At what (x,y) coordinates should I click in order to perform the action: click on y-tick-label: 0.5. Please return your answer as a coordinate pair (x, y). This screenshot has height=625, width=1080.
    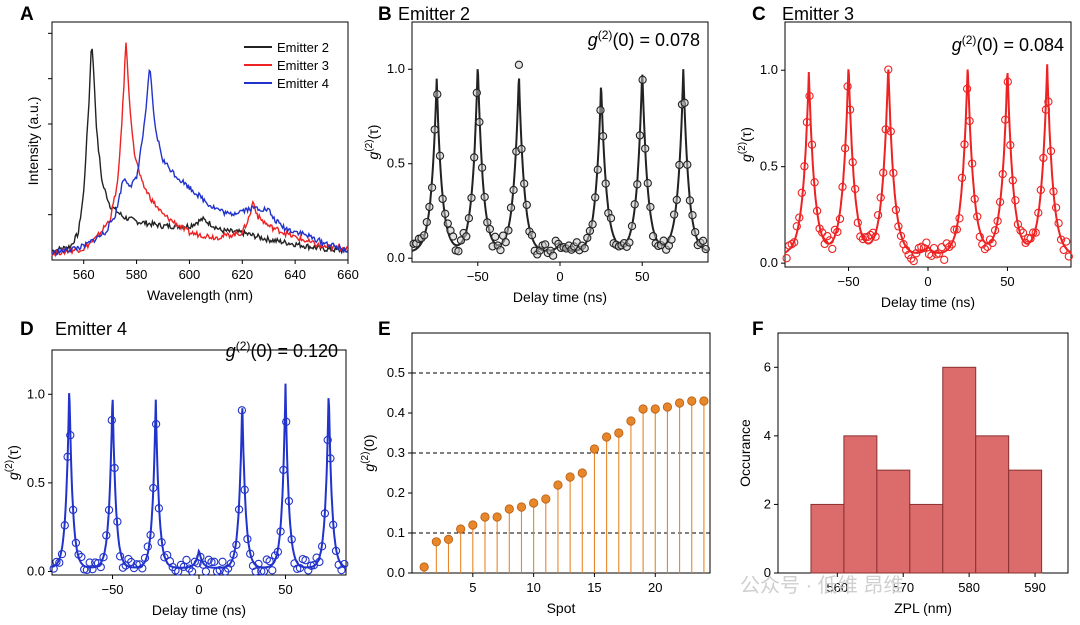
    Looking at the image, I should click on (36, 482).